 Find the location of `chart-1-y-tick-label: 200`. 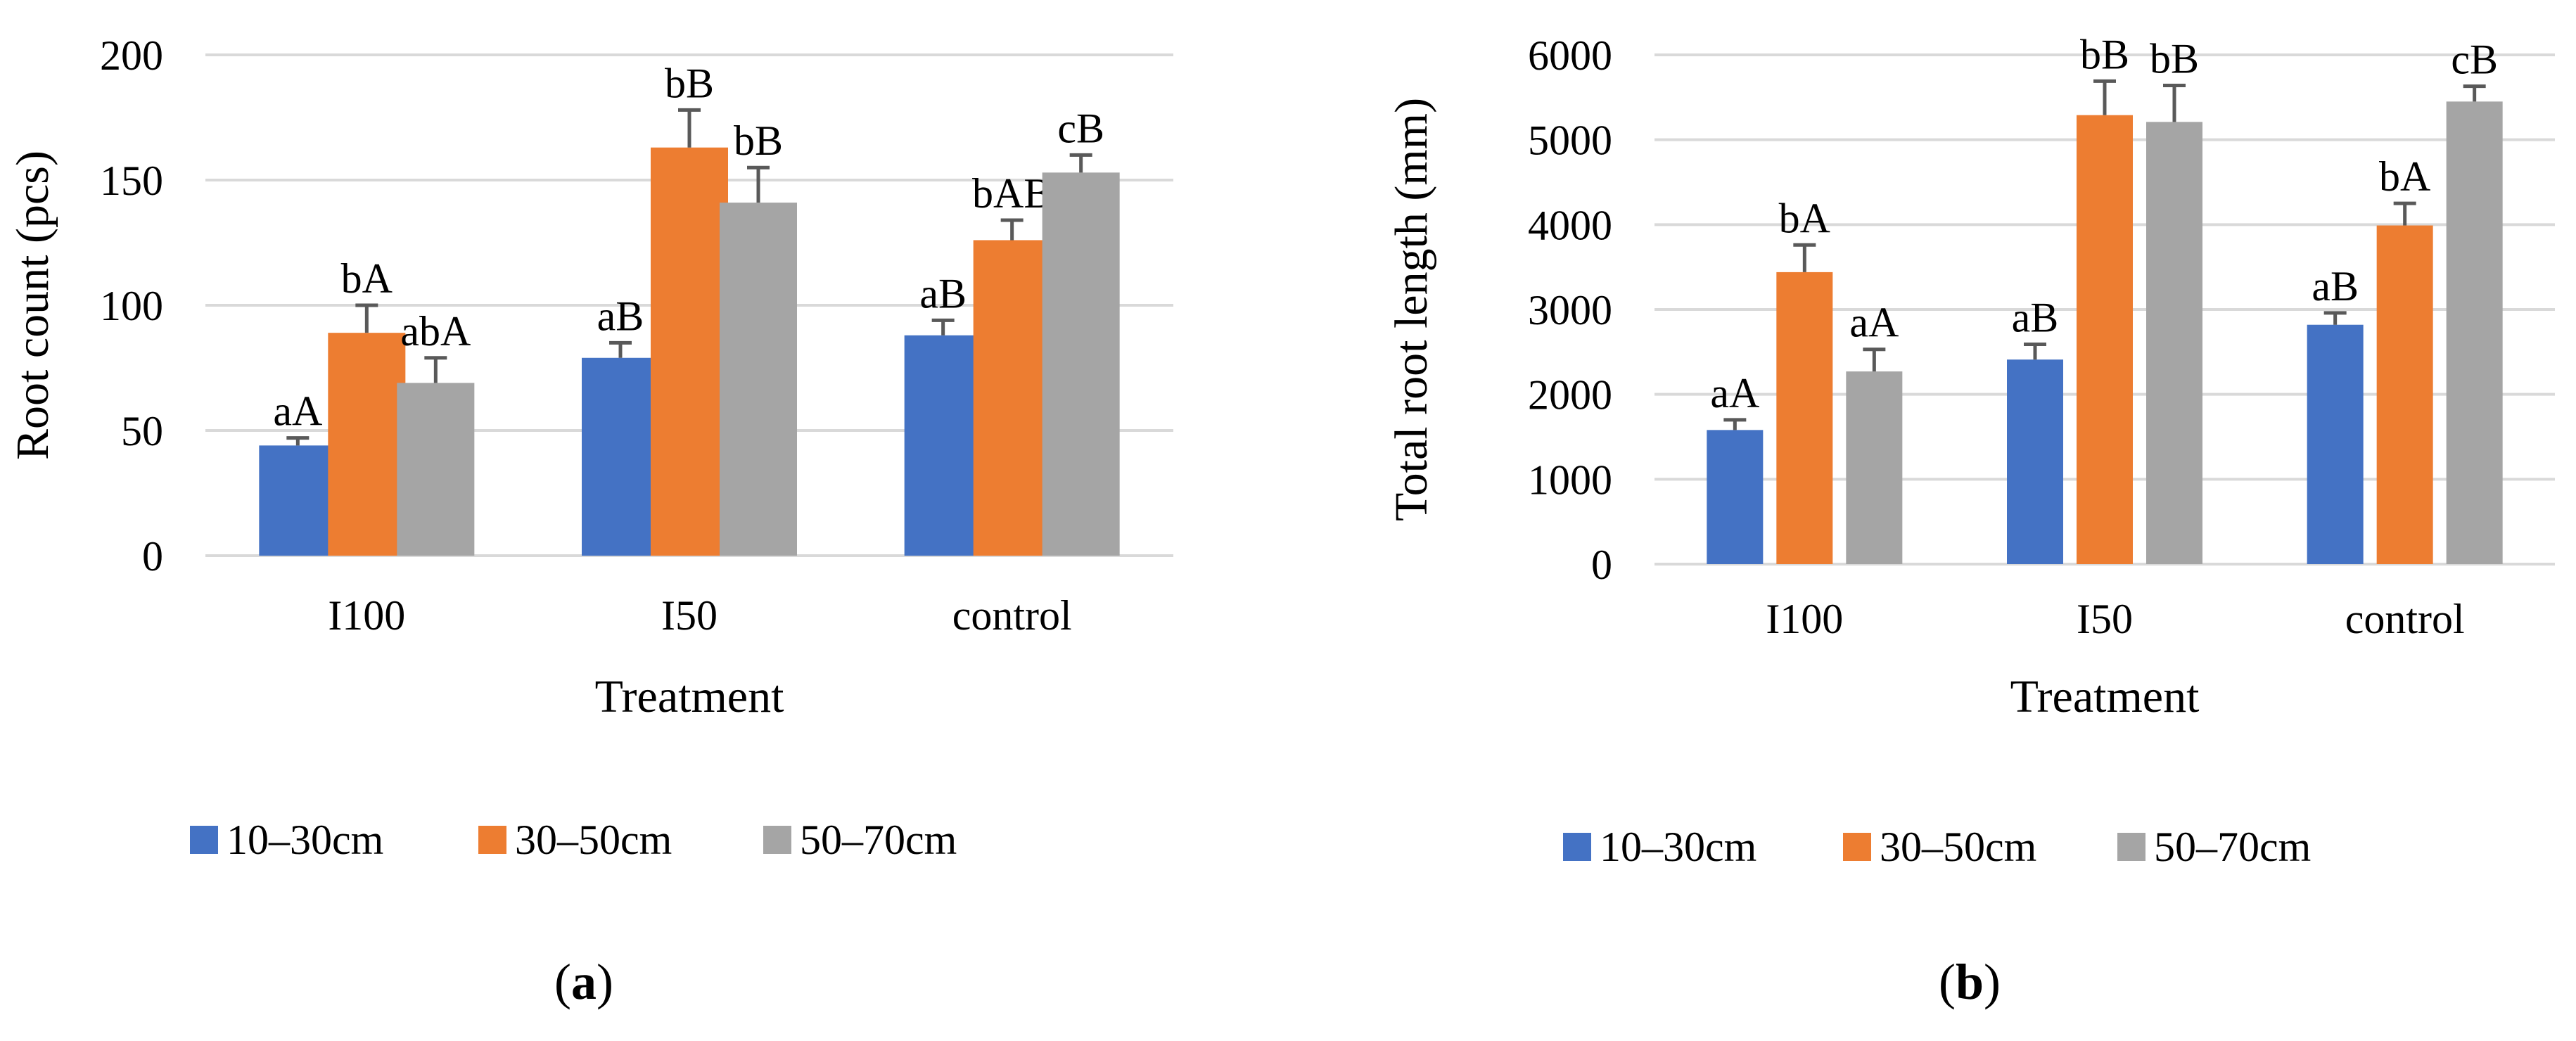

chart-1-y-tick-label: 200 is located at coordinates (131, 55).